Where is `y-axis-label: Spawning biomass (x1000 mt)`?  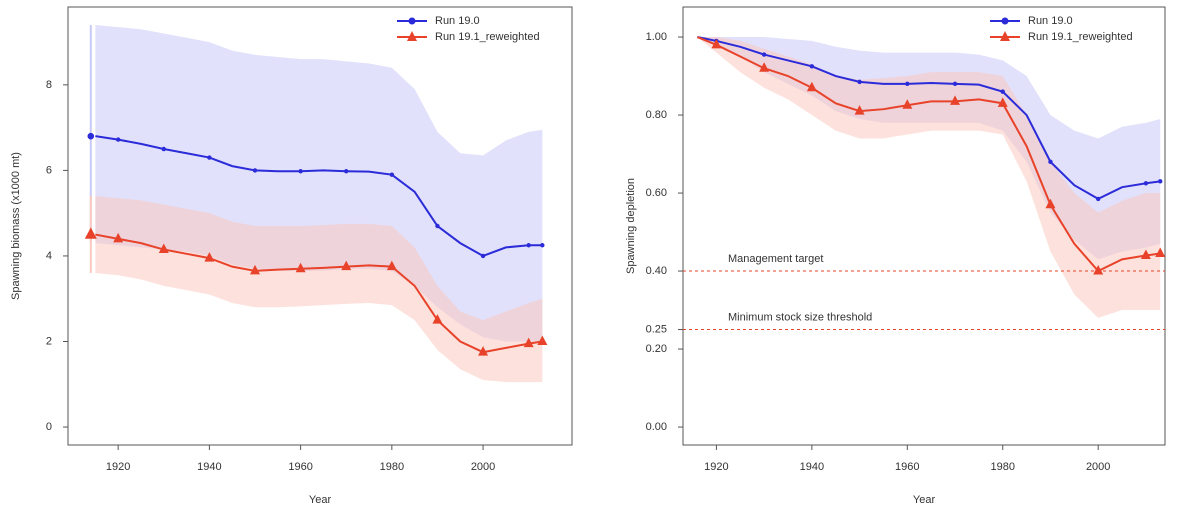 y-axis-label: Spawning biomass (x1000 mt) is located at coordinates (16, 226).